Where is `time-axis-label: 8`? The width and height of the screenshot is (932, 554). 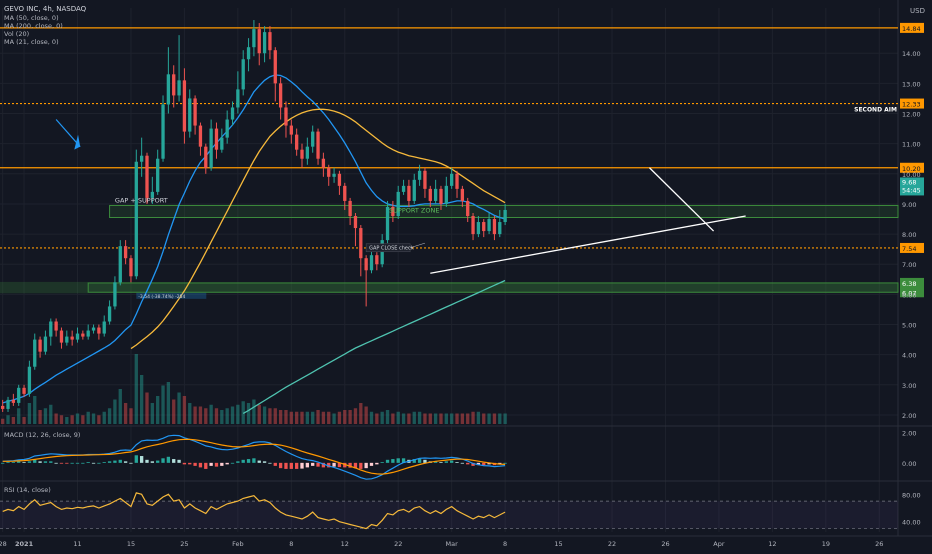 time-axis-label: 8 is located at coordinates (505, 544).